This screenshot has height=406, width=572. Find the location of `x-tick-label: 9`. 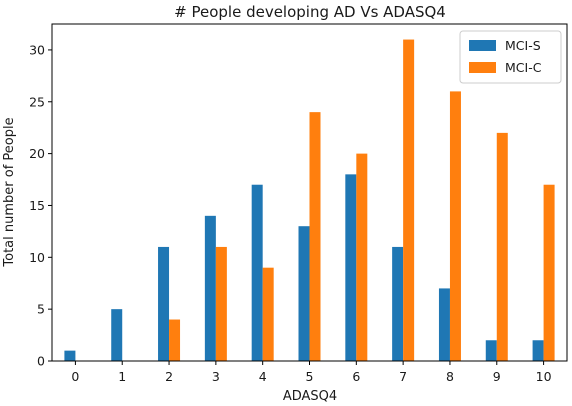

x-tick-label: 9 is located at coordinates (497, 376).